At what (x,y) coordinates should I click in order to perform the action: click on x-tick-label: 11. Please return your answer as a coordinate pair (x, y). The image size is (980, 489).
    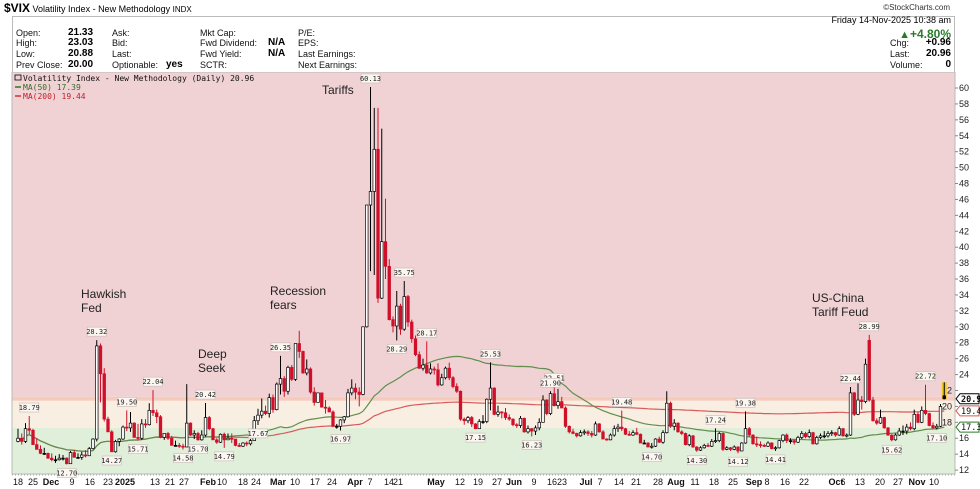
    Looking at the image, I should click on (694, 482).